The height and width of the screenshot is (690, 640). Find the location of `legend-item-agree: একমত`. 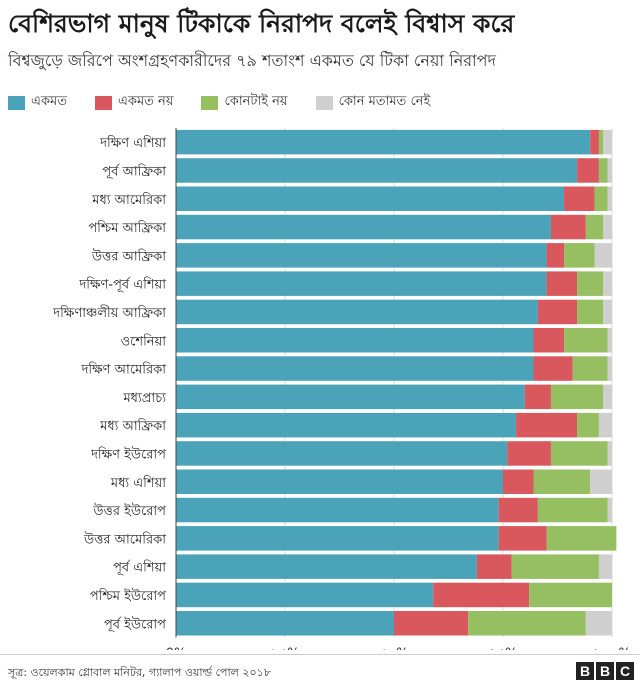

legend-item-agree: একমত is located at coordinates (37, 102).